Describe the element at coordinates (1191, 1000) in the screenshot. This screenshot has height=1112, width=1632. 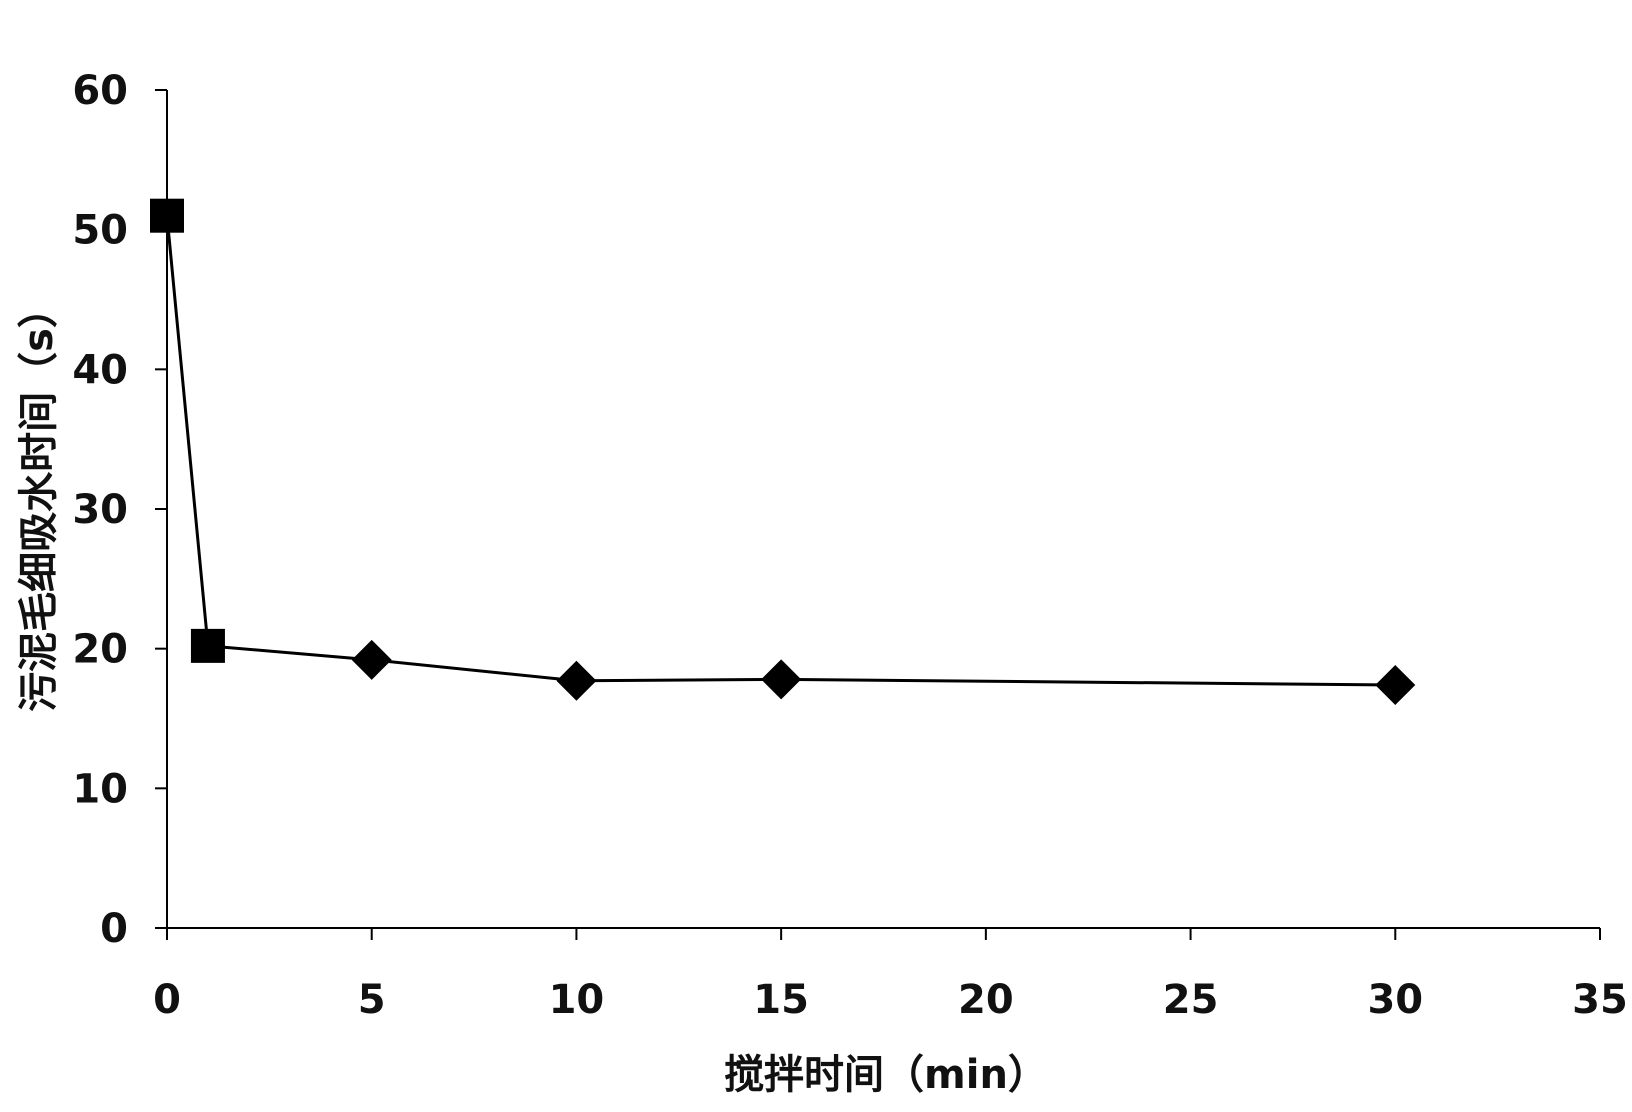
I see `x-tick-label: 25` at that location.